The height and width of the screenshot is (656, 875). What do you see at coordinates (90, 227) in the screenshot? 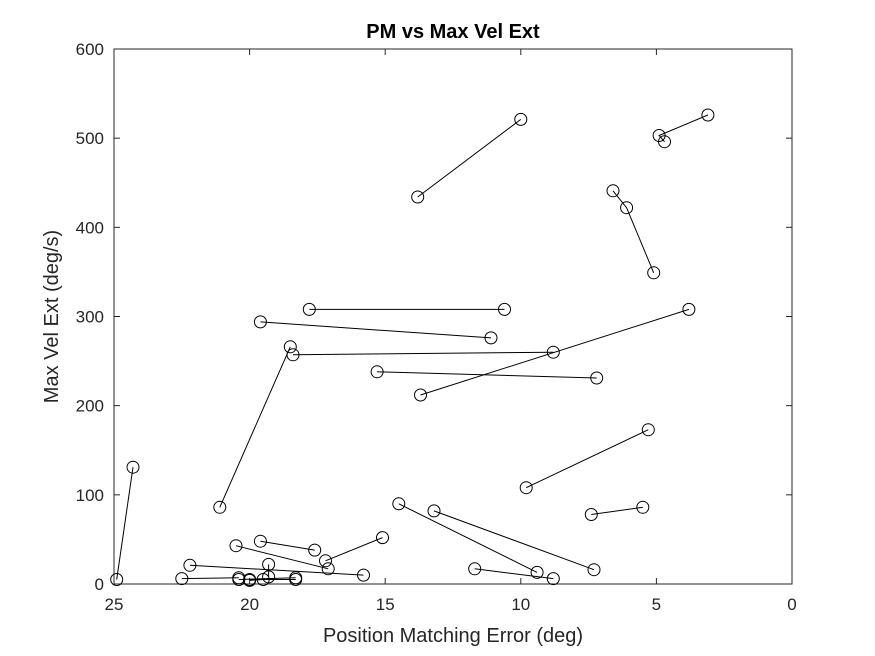
I see `y-tick-label: 400` at bounding box center [90, 227].